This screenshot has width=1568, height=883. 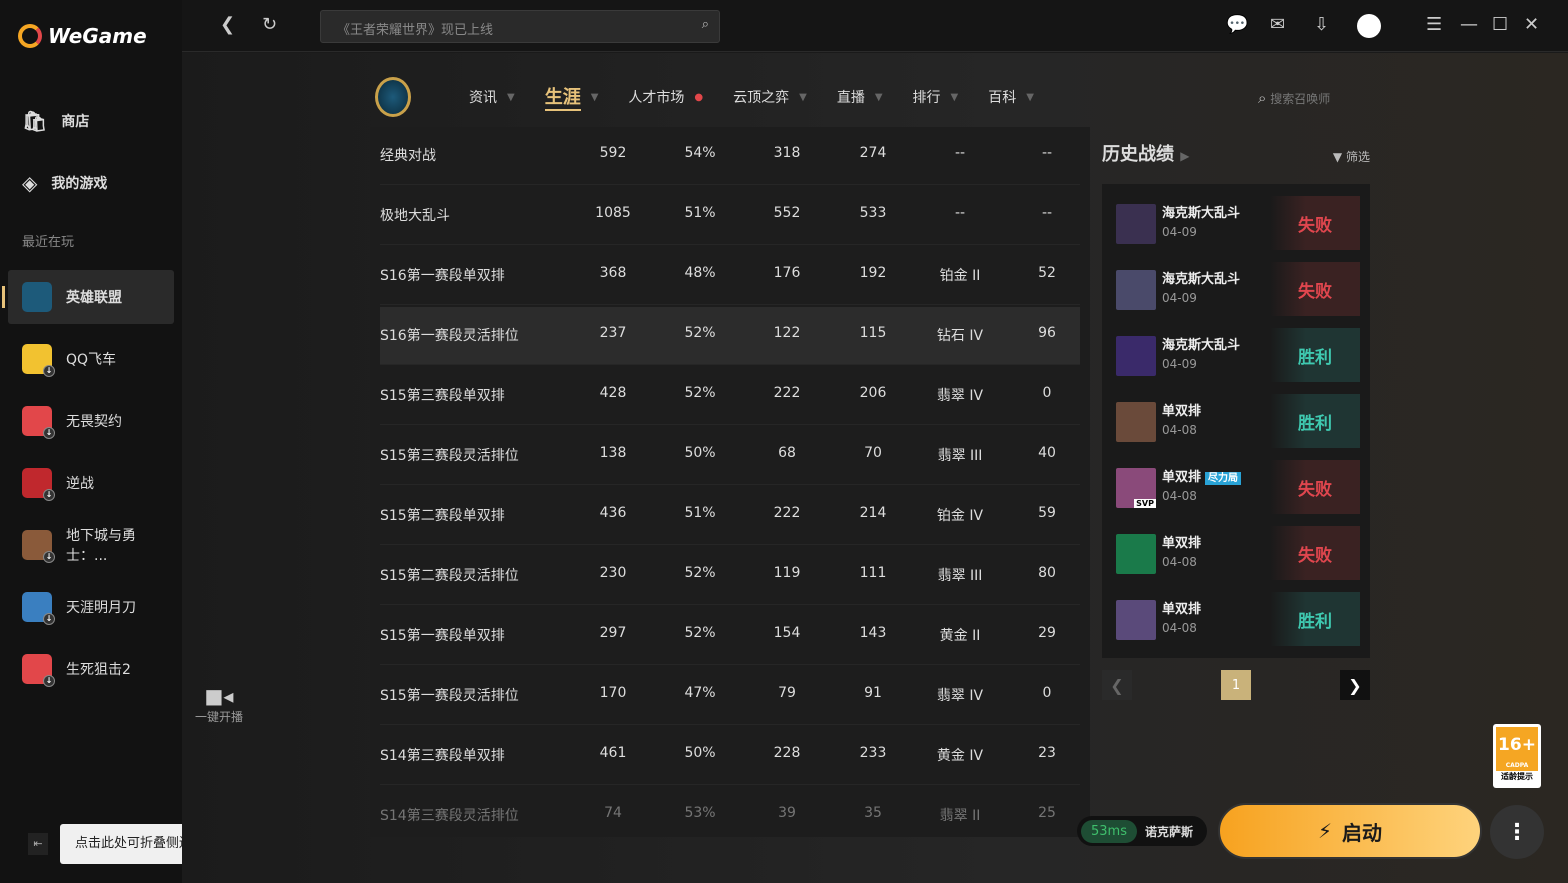 I want to click on sidebar-game-item: ↓ 无畏契约, so click(x=91, y=421).